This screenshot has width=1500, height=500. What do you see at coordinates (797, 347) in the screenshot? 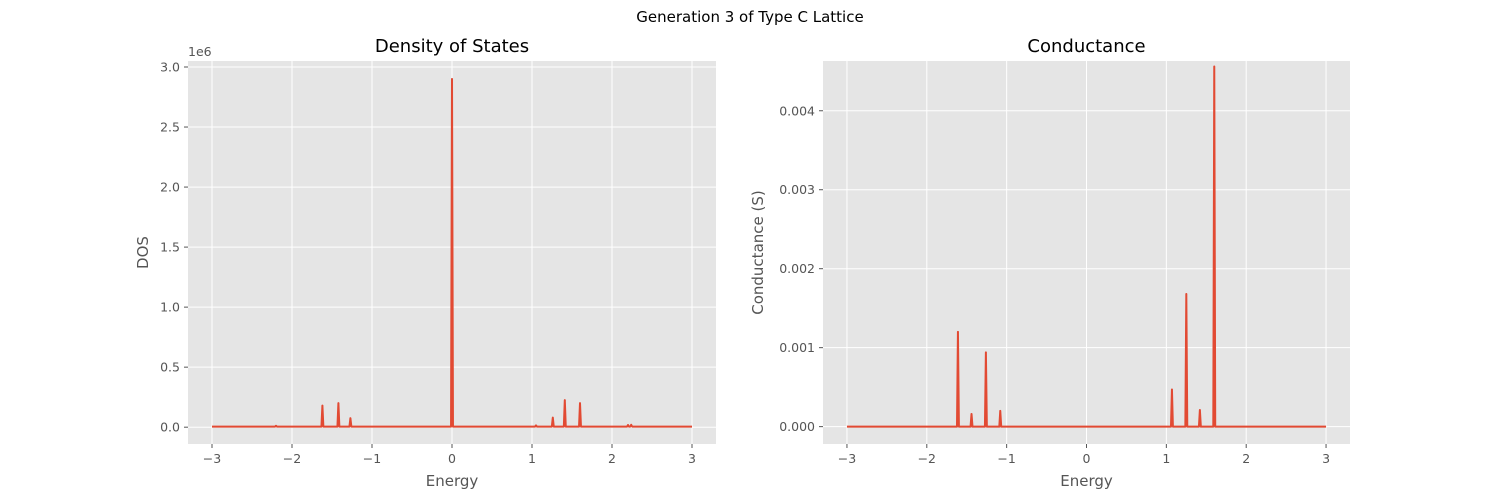
I see `y-tick-label: 0.001` at bounding box center [797, 347].